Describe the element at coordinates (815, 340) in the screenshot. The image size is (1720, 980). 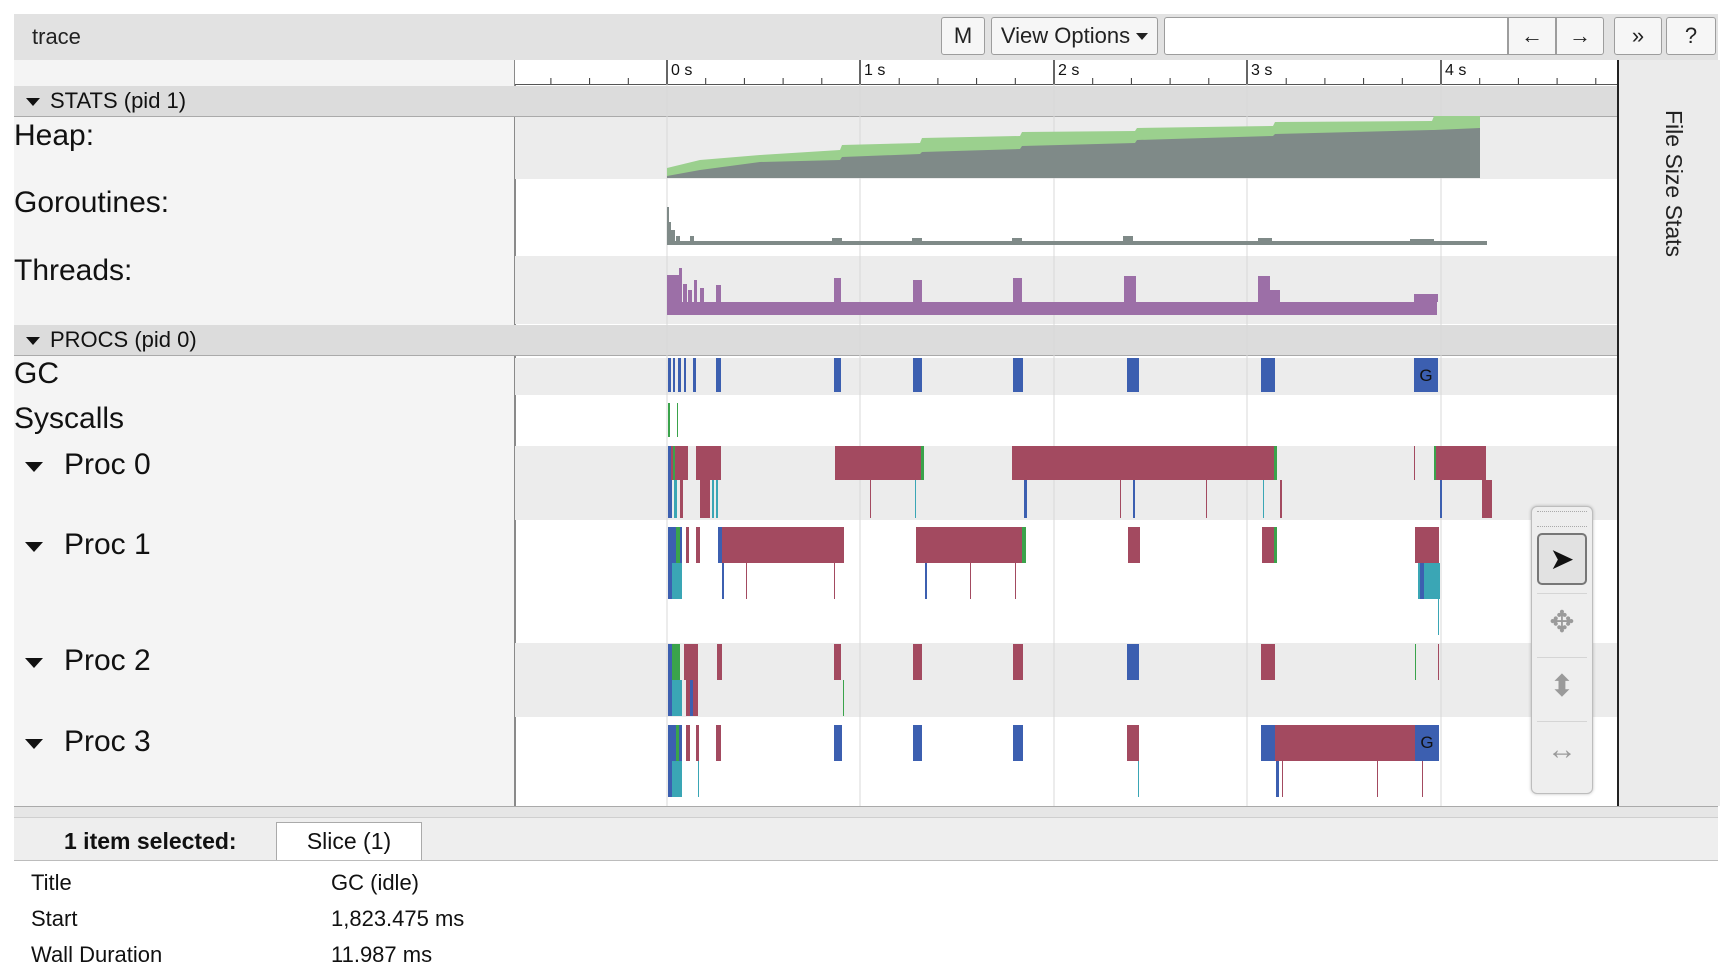
I see `procs-group-header: PROCS (pid 0)` at that location.